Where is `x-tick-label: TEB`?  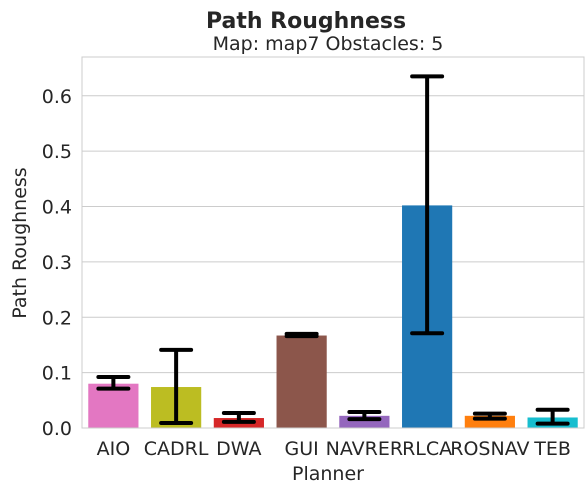
x-tick-label: TEB is located at coordinates (552, 449).